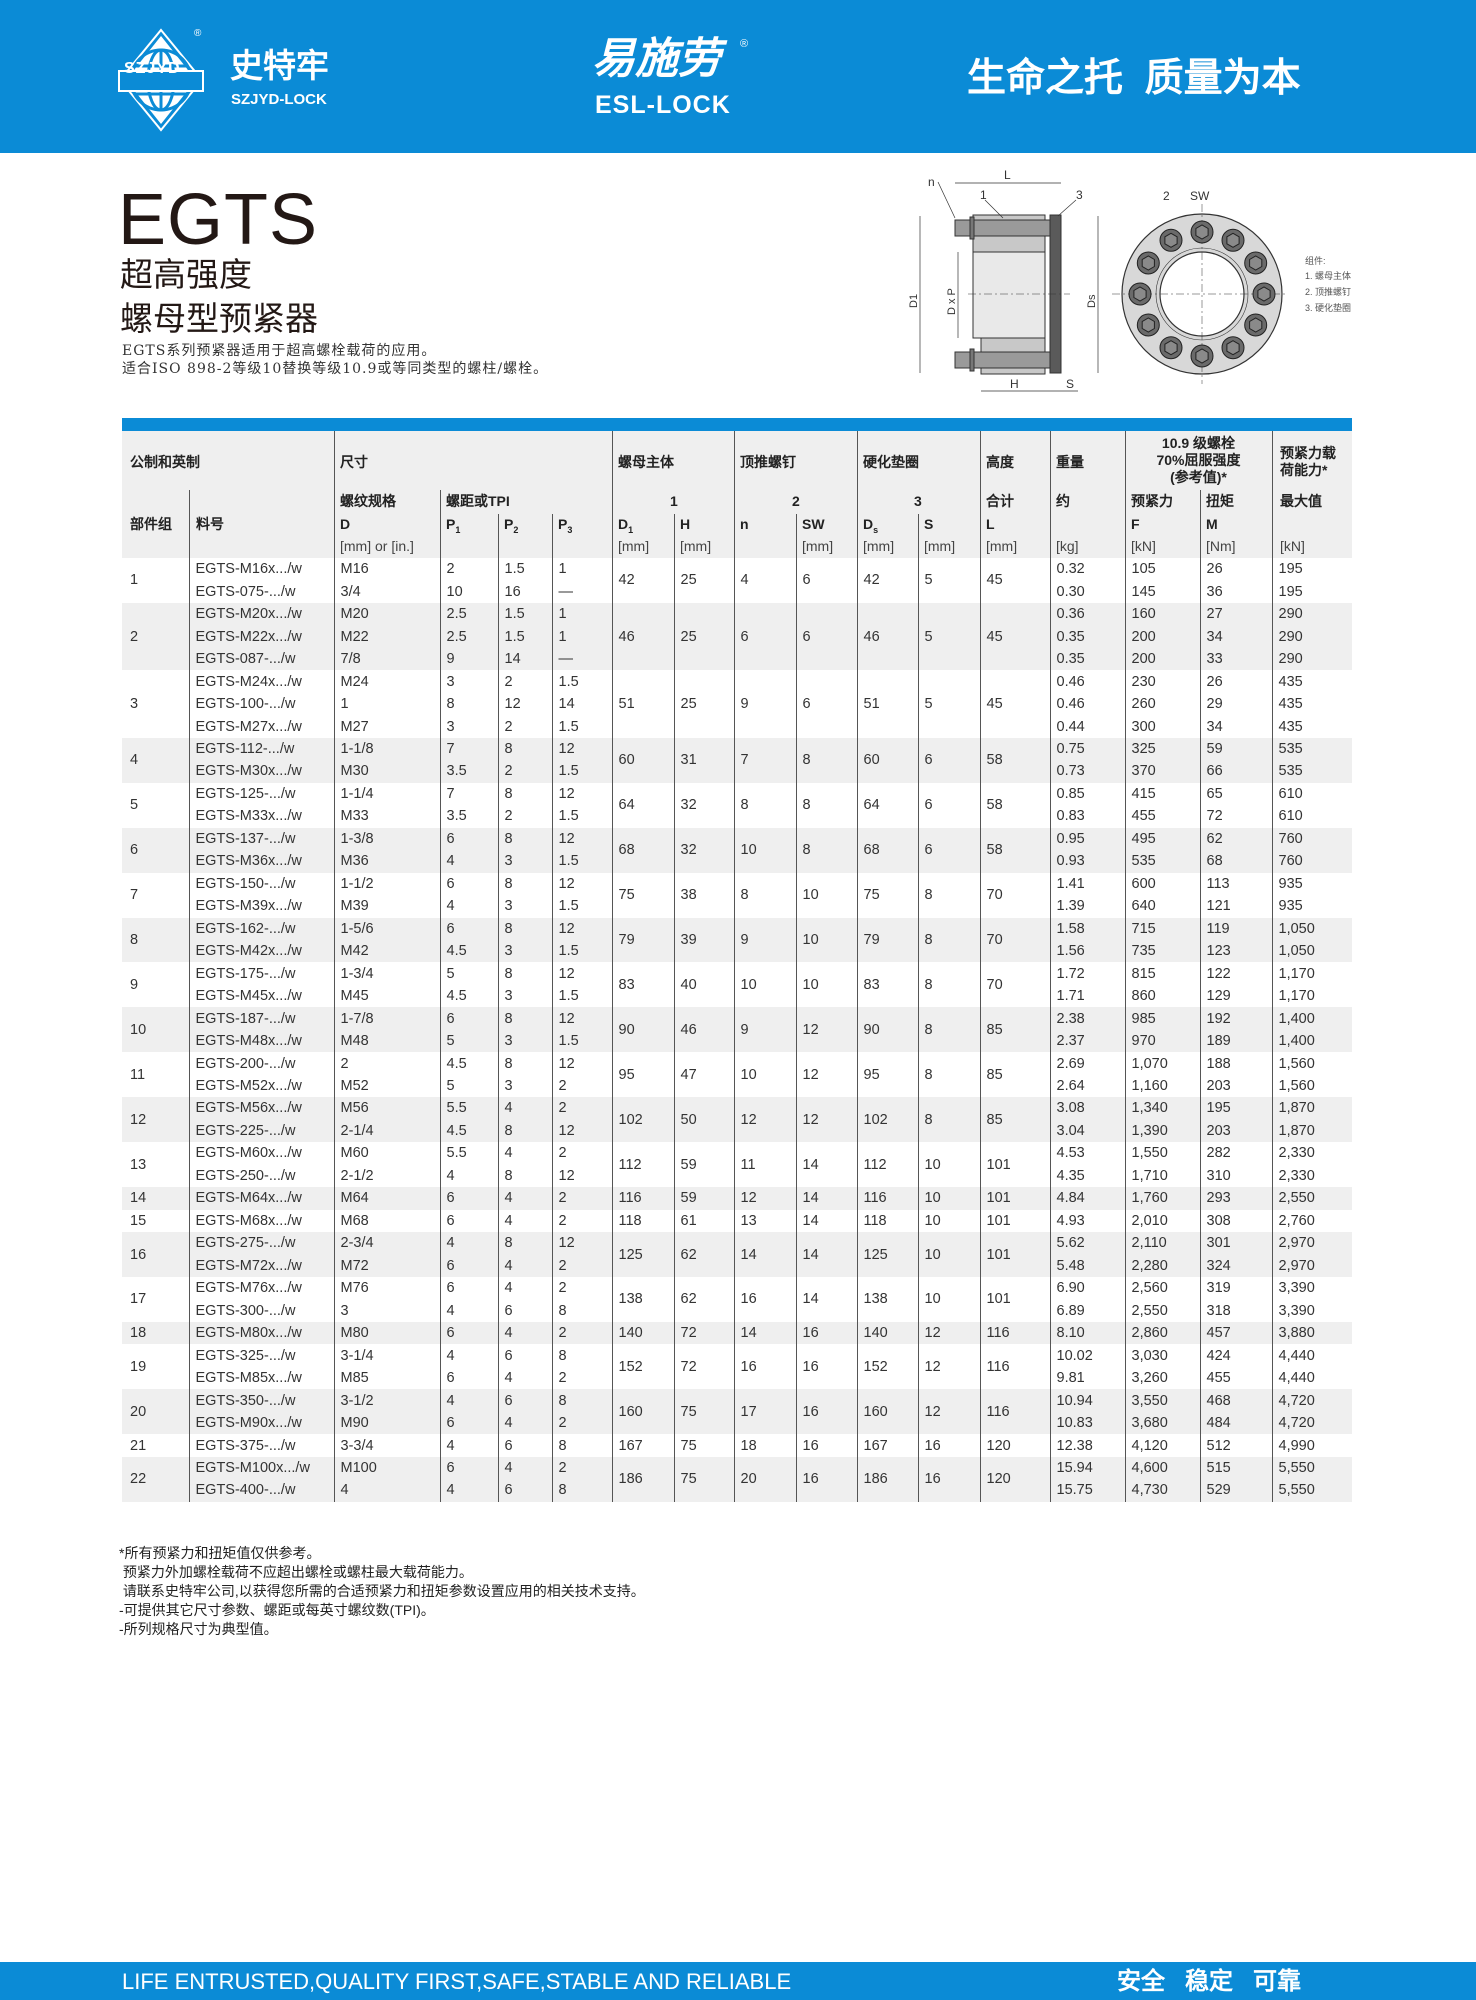  Describe the element at coordinates (1311, 1310) in the screenshot. I see `cell-max-capacity: 3,390` at that location.